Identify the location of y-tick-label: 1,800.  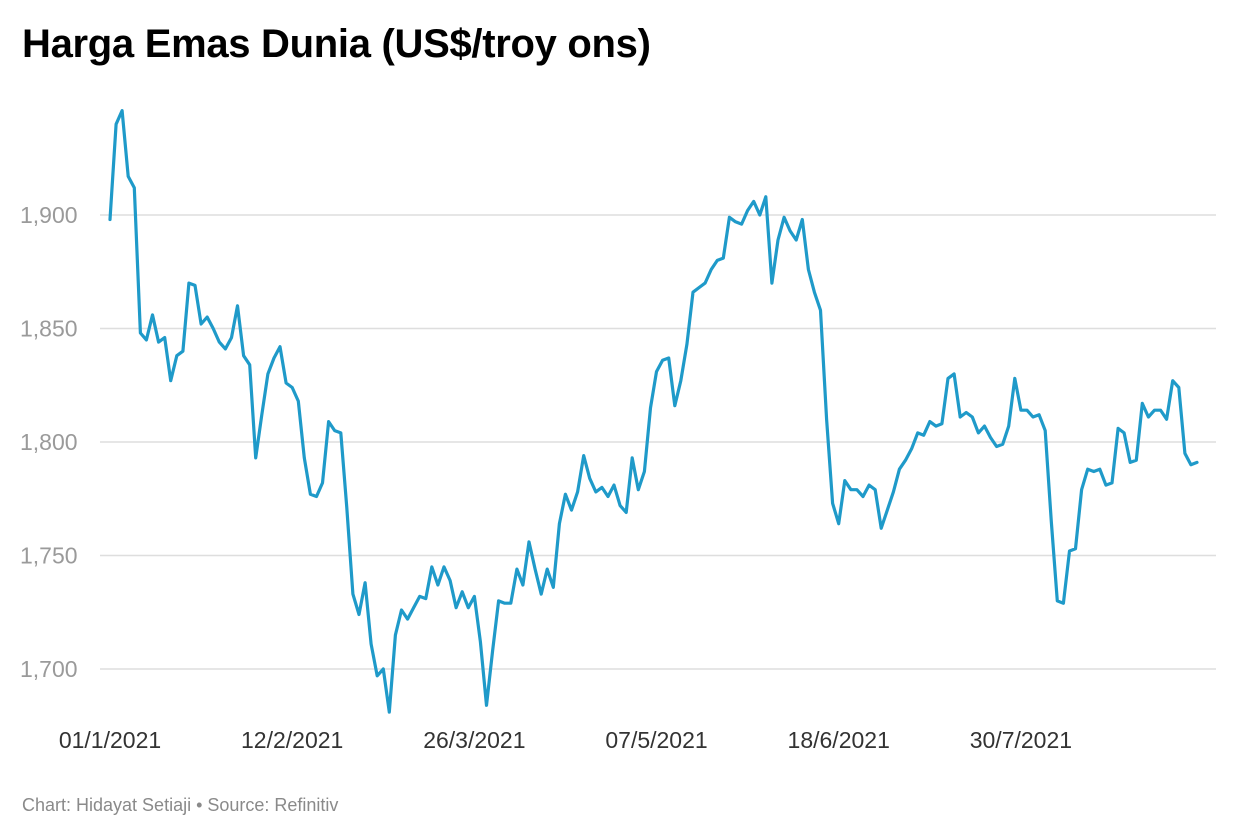
(49, 442).